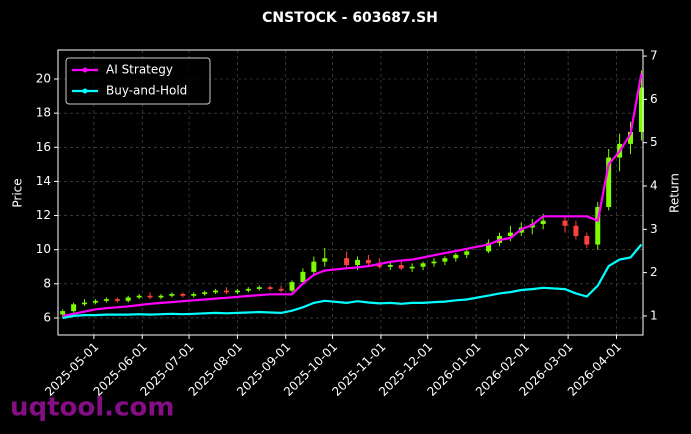 The height and width of the screenshot is (434, 691). I want to click on y-tick-label: 8, so click(47, 283).